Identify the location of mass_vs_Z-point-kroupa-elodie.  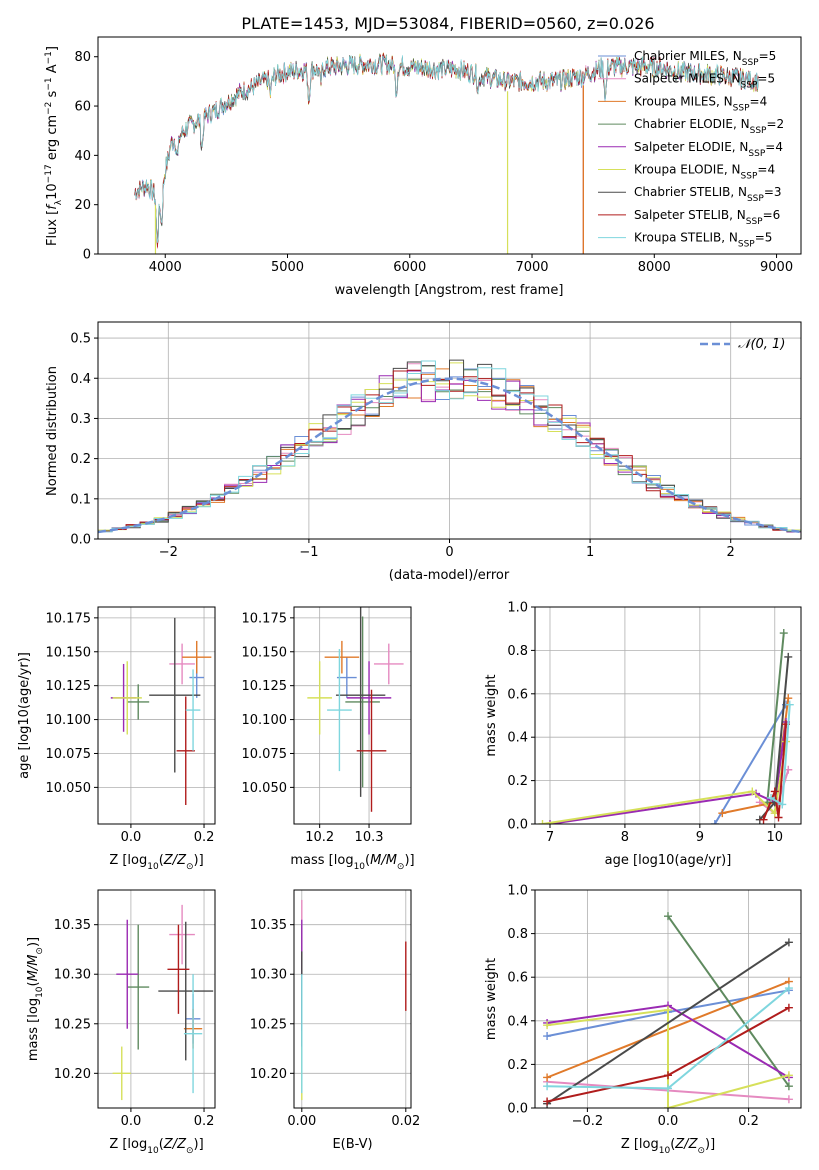
(121, 1073).